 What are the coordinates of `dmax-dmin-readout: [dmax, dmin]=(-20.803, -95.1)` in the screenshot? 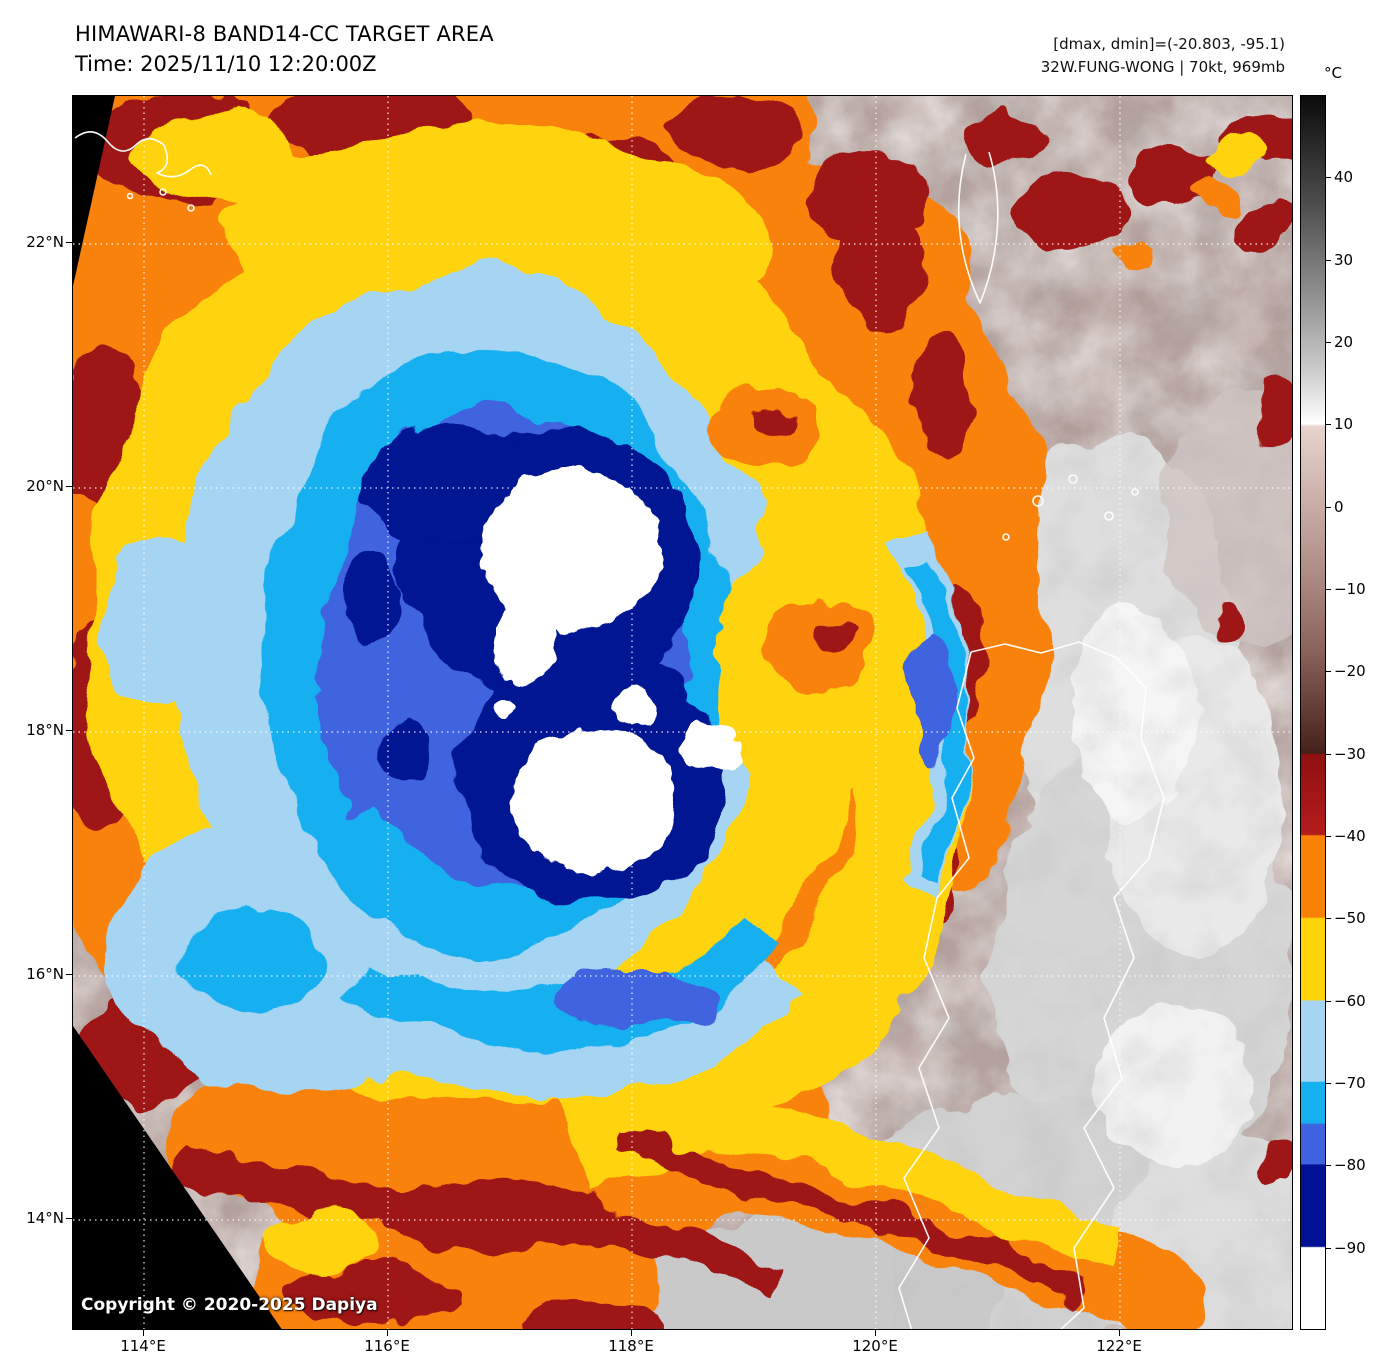 It's located at (1169, 44).